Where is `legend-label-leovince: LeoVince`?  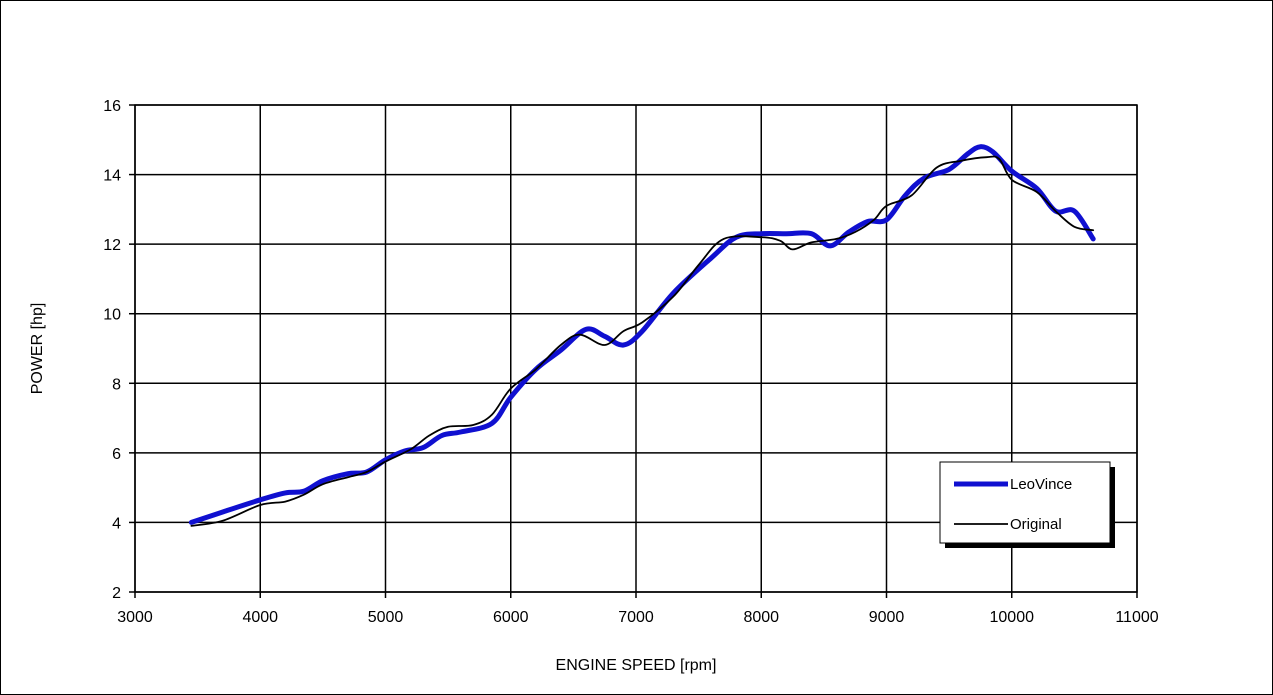
legend-label-leovince: LeoVince is located at coordinates (1041, 484).